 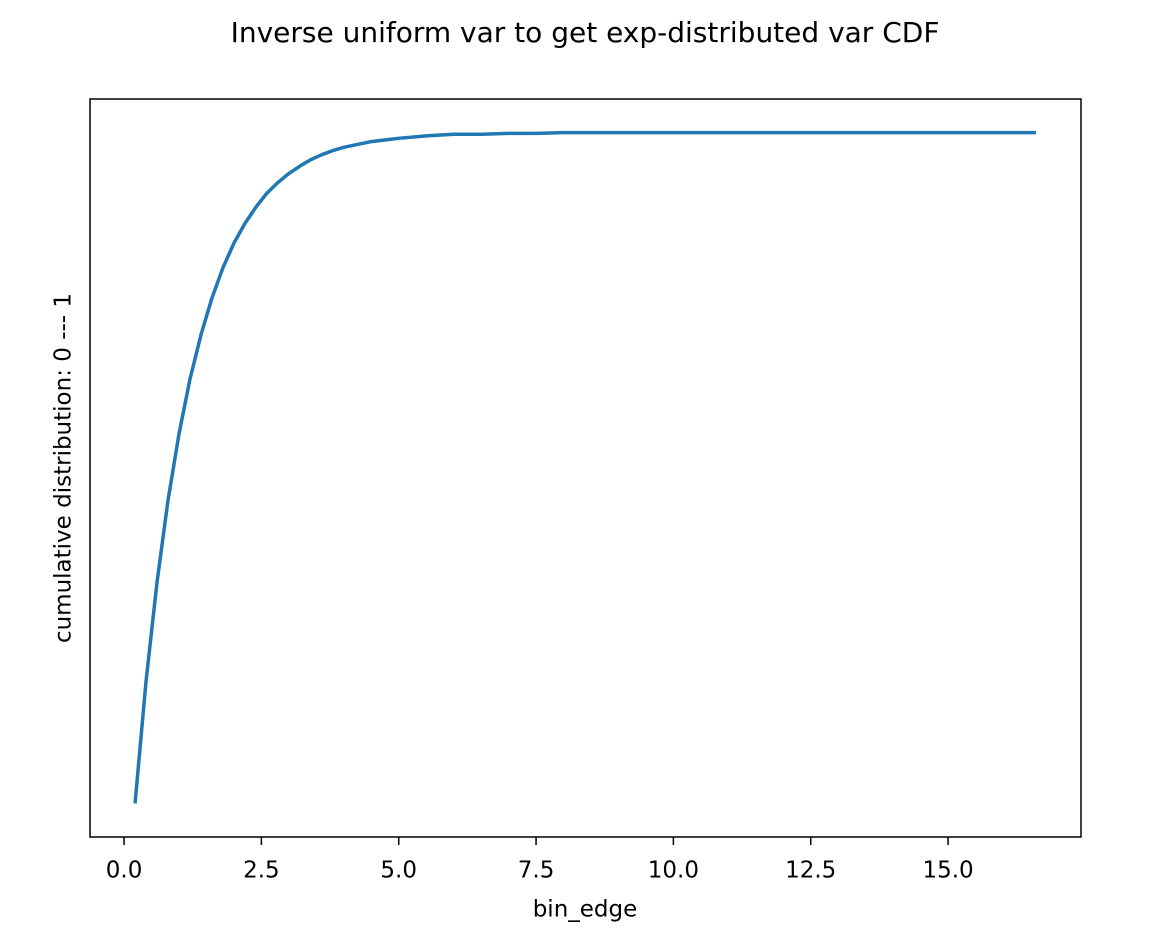 I want to click on x-tick-label: 12.5, so click(x=810, y=871).